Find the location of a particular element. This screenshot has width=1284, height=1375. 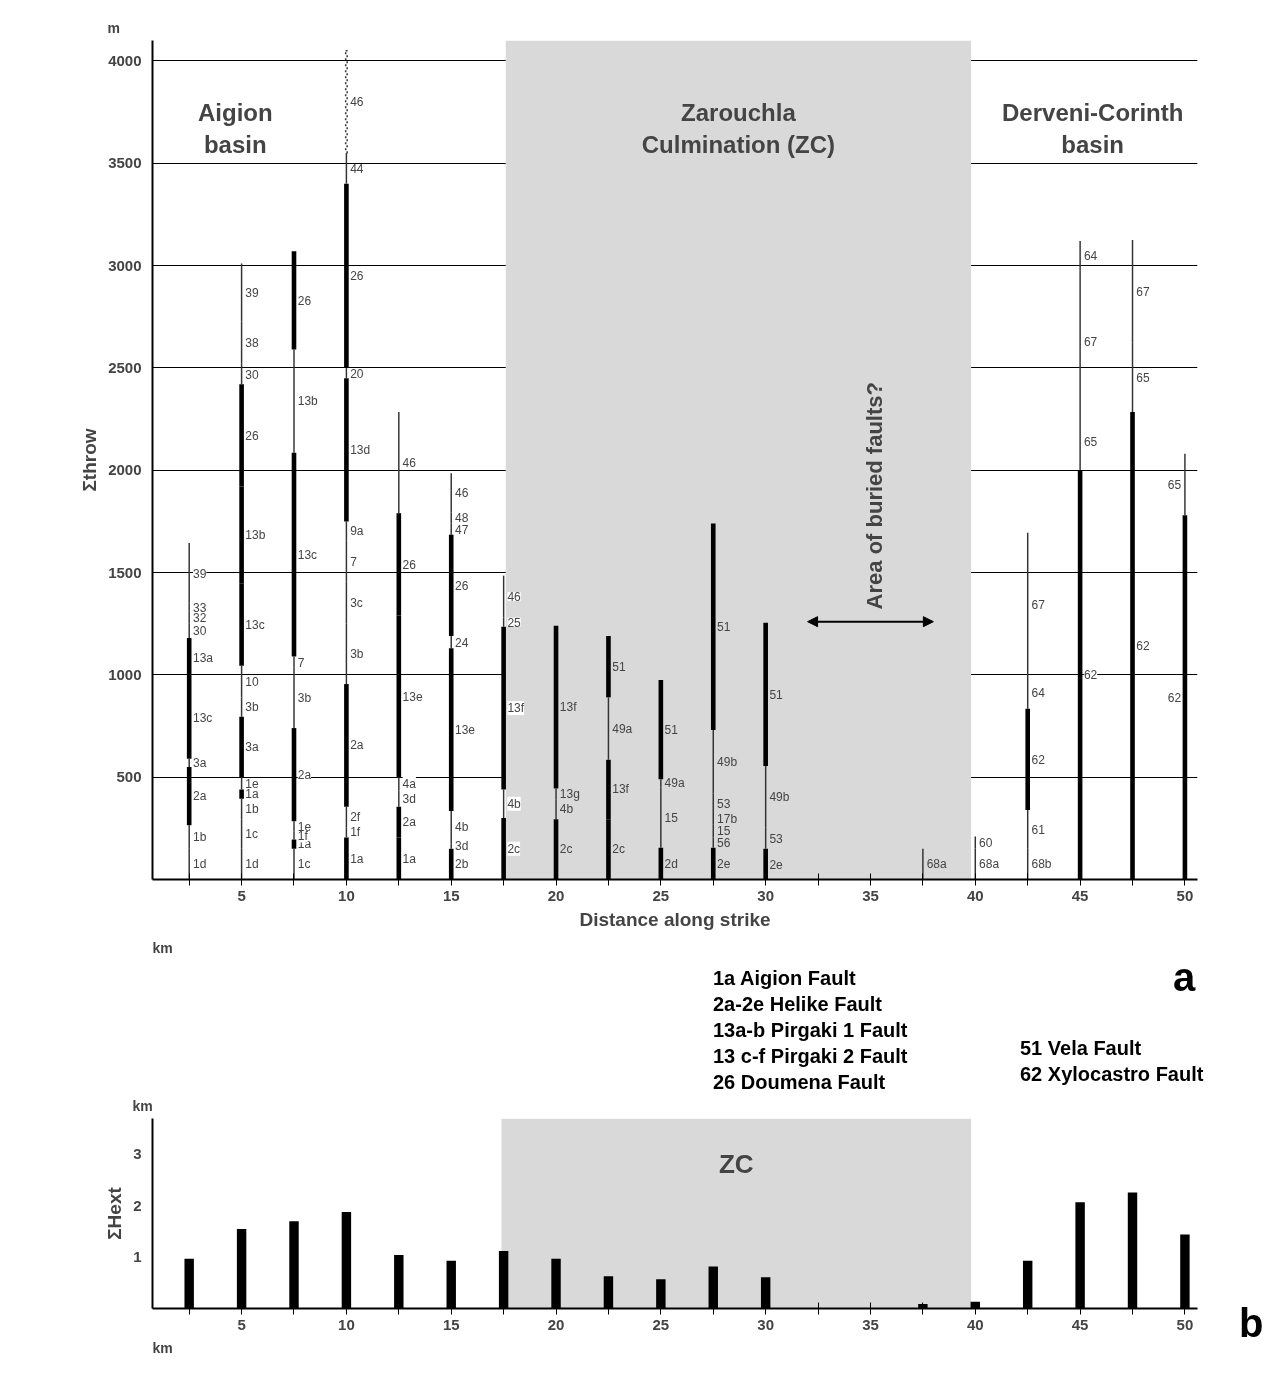

y-tick-label: 3500 is located at coordinates (125, 163).